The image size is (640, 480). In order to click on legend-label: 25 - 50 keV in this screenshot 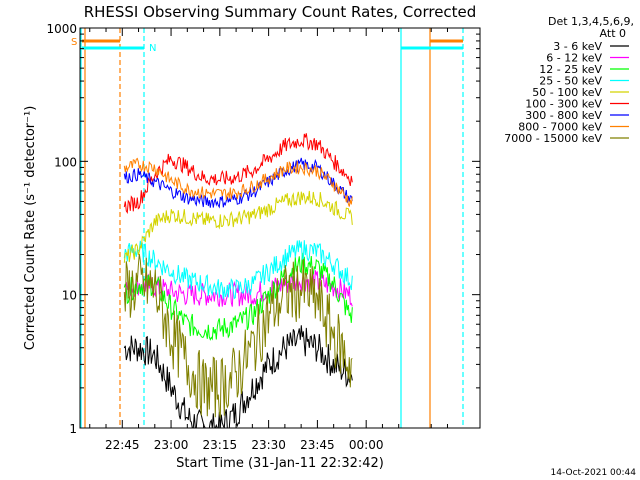, I will do `click(570, 81)`.